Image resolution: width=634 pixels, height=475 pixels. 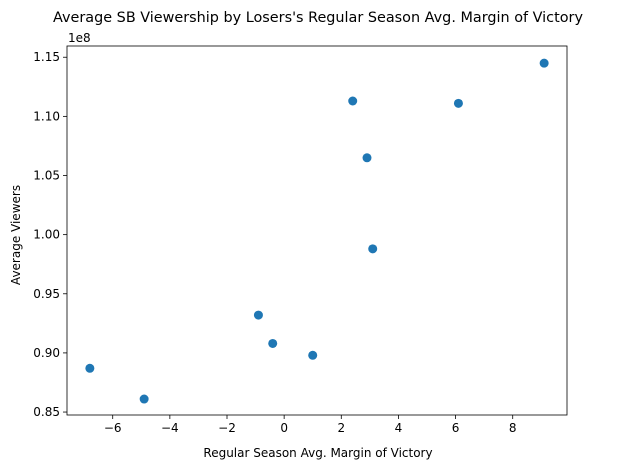 I want to click on y-tick-label: 1.15, so click(x=46, y=57).